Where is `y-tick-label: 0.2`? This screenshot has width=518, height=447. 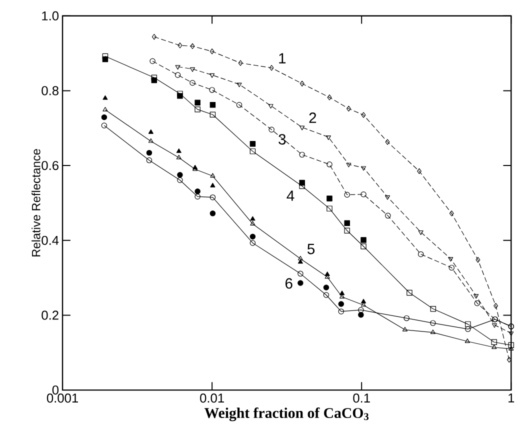 y-tick-label: 0.2 is located at coordinates (50, 315).